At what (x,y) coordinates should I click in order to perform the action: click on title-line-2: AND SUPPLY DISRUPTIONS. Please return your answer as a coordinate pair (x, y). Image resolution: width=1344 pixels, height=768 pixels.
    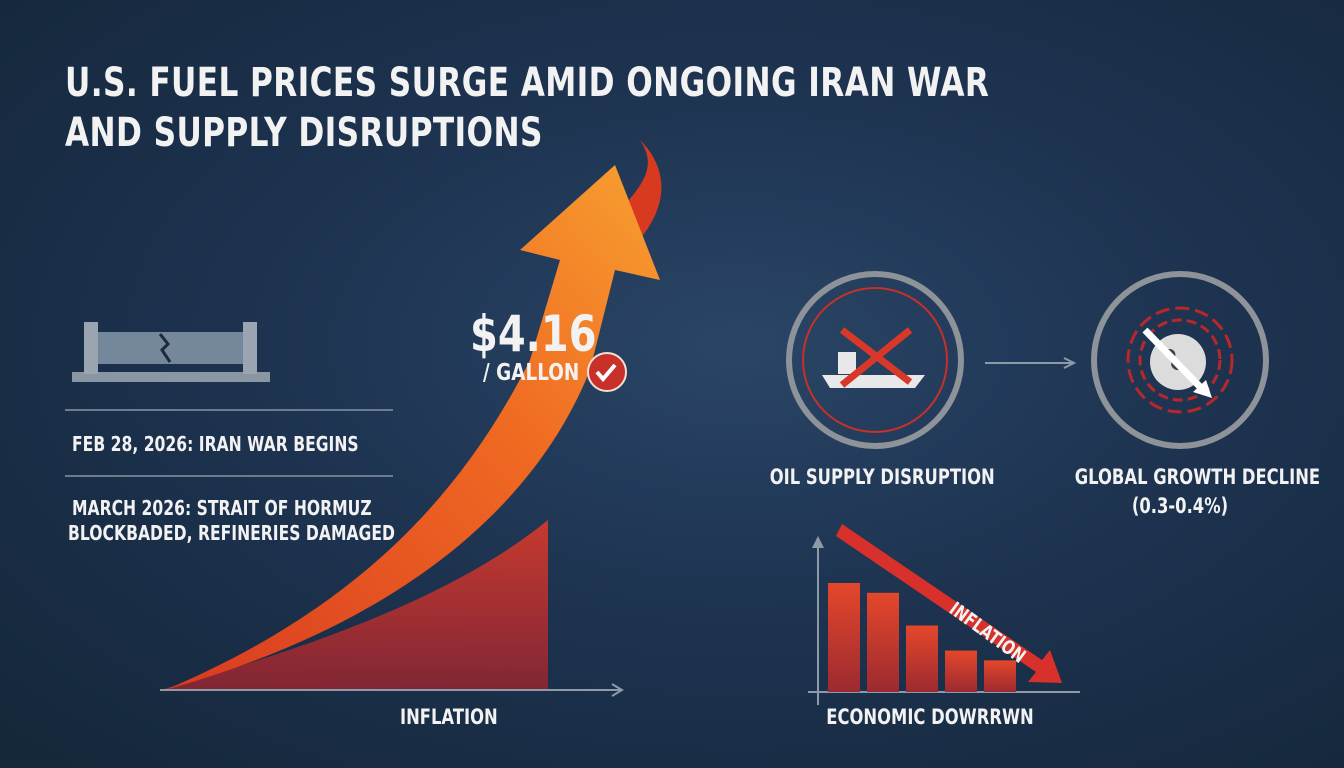
    Looking at the image, I should click on (304, 133).